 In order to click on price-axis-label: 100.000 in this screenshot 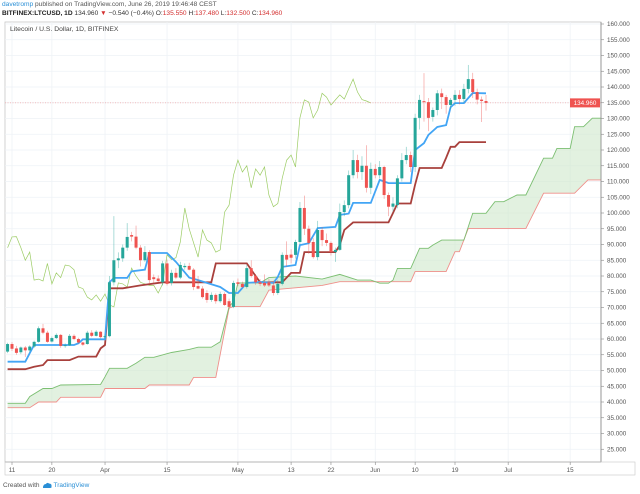, I will do `click(618, 213)`.